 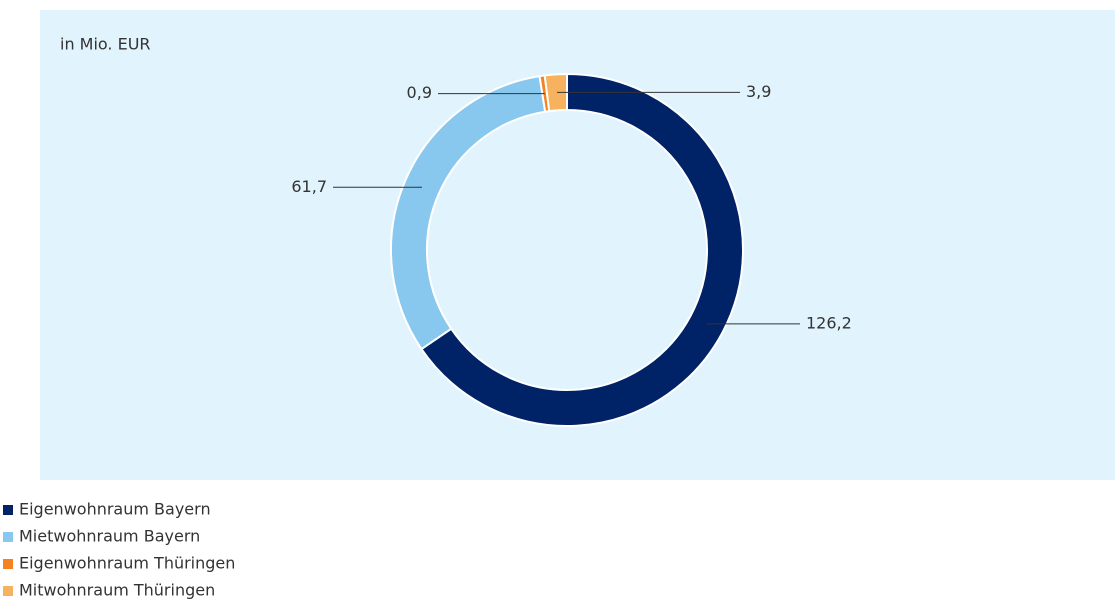 What do you see at coordinates (829, 322) in the screenshot?
I see `data-label: 126,2` at bounding box center [829, 322].